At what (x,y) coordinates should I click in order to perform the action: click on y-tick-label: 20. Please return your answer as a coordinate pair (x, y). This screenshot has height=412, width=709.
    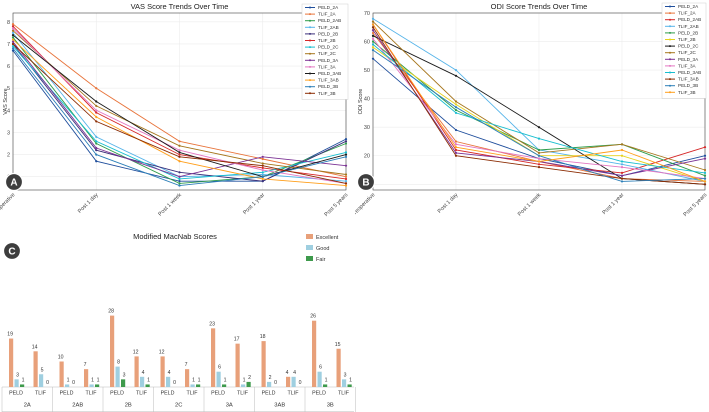
    Looking at the image, I should click on (367, 157).